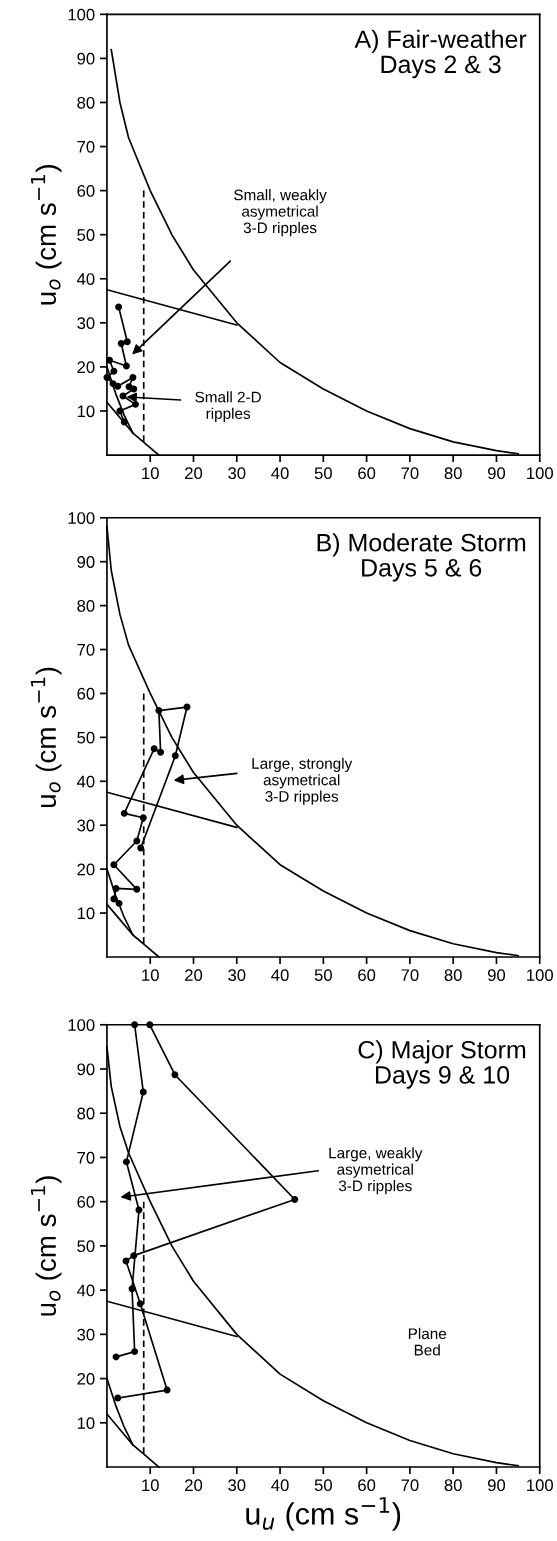  Describe the element at coordinates (427, 1341) in the screenshot. I see `annotation: Plane Bed` at that location.